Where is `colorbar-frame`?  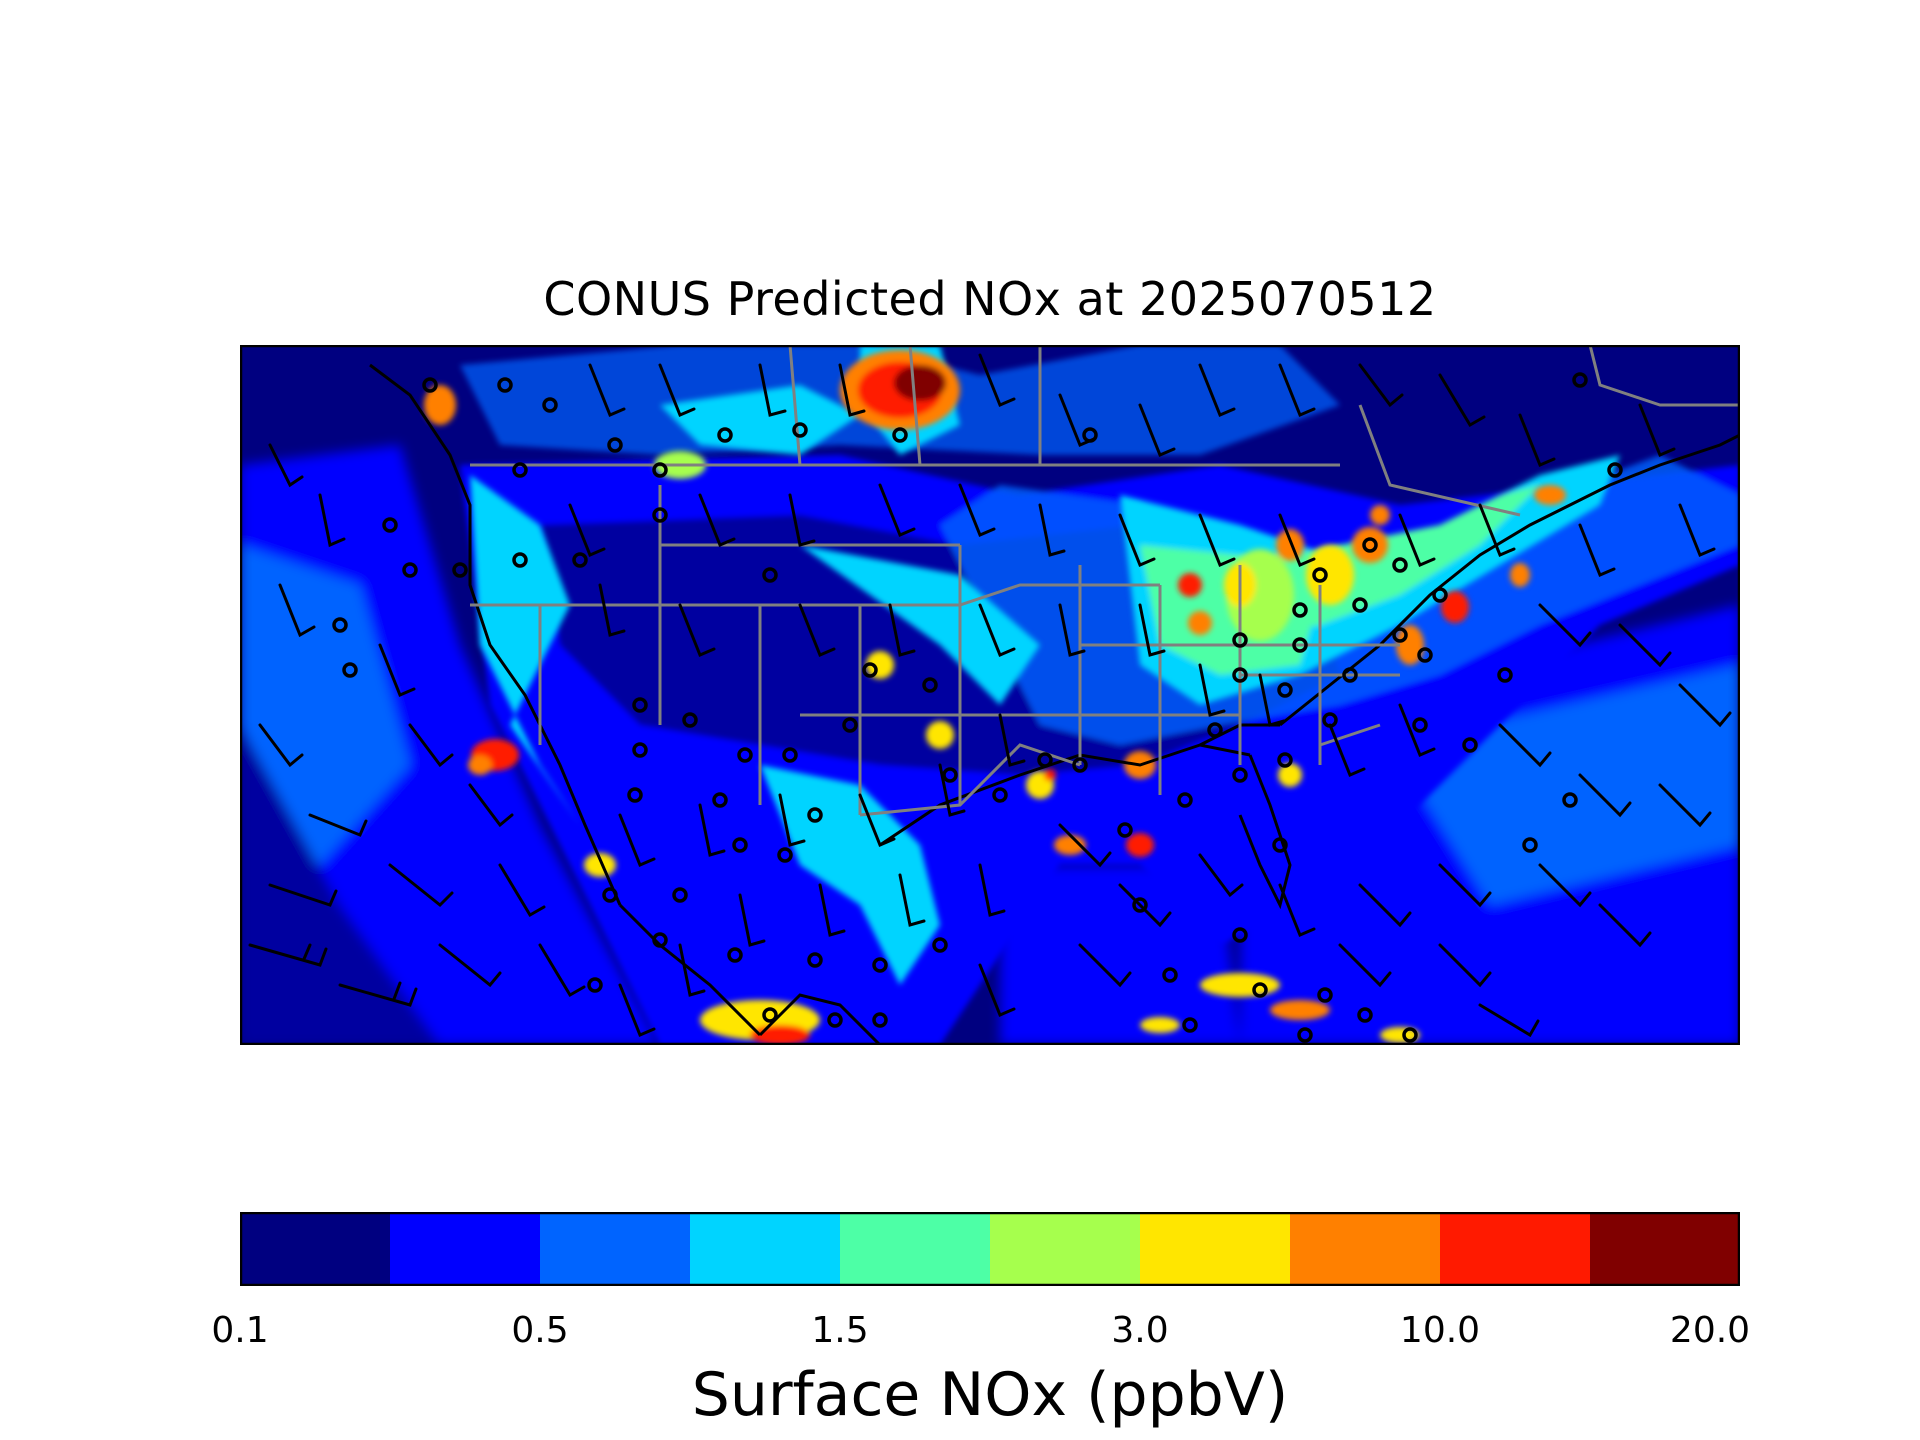
colorbar-frame is located at coordinates (990, 1249).